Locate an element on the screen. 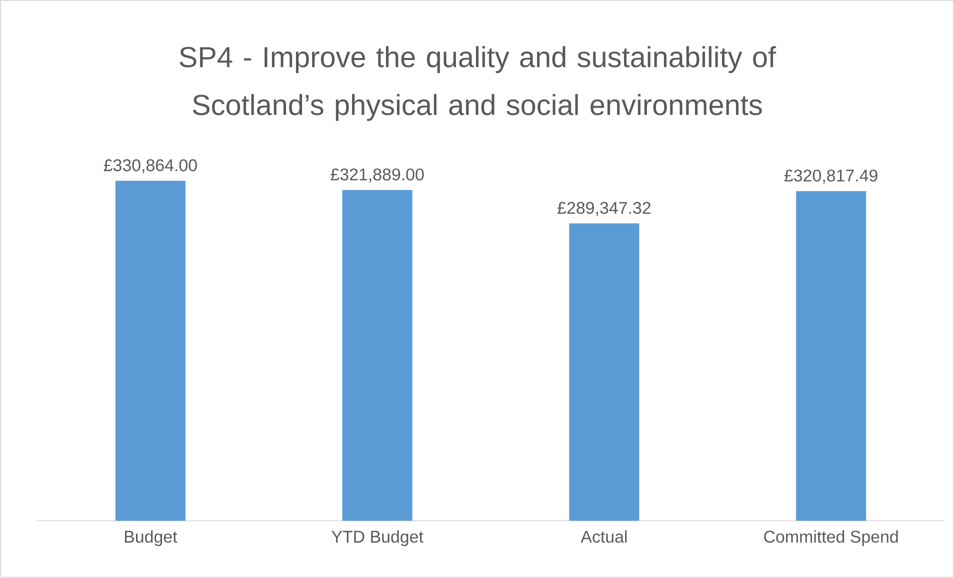  x-tick-label: Actual is located at coordinates (603, 536).